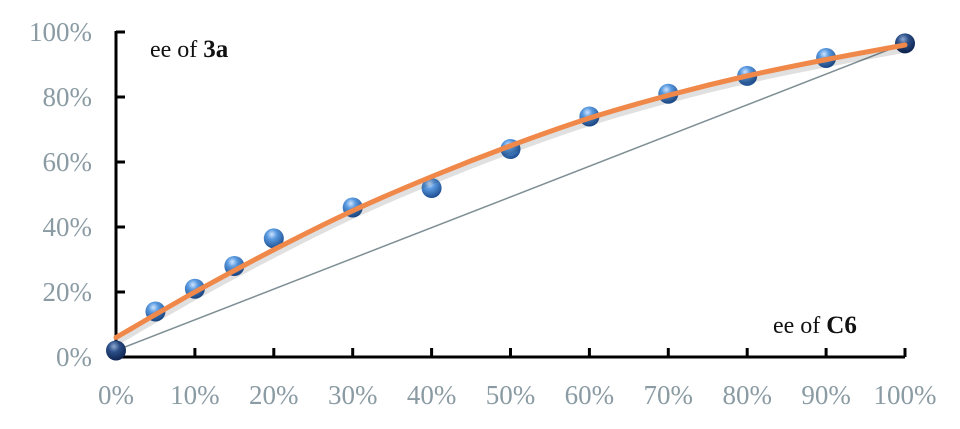  What do you see at coordinates (353, 395) in the screenshot?
I see `x-tick-label: 30%` at bounding box center [353, 395].